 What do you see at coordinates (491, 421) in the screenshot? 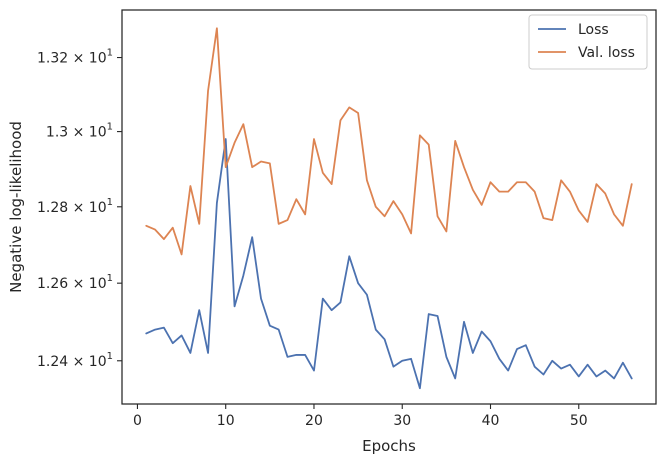
I see `x-tick-label: 40` at bounding box center [491, 421].